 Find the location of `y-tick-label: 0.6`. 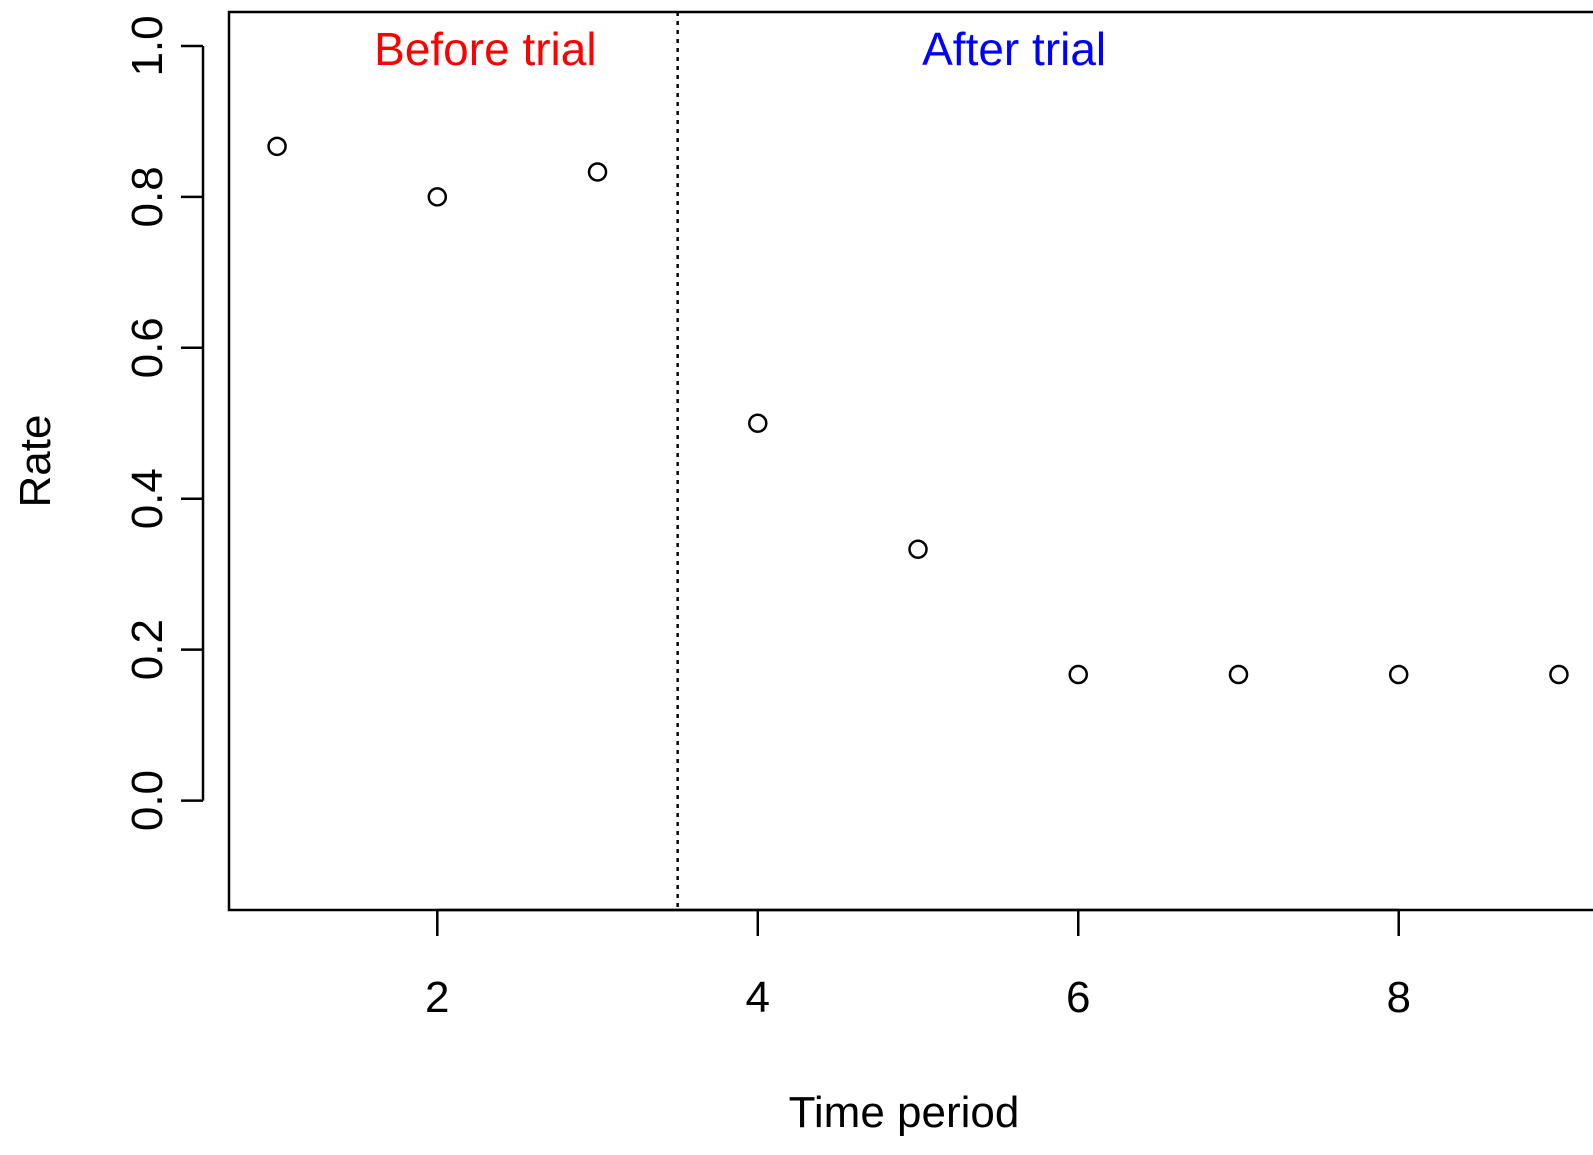

y-tick-label: 0.6 is located at coordinates (147, 347).